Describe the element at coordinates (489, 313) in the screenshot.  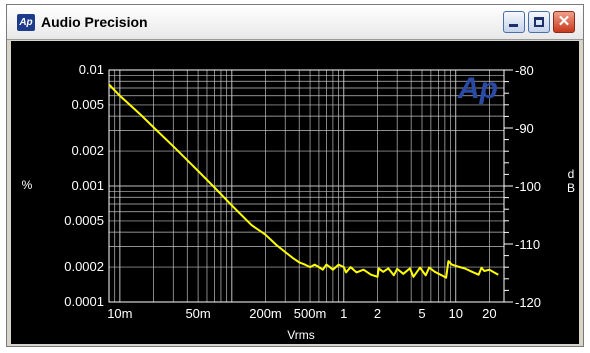
I see `x-tick-label: 20` at that location.